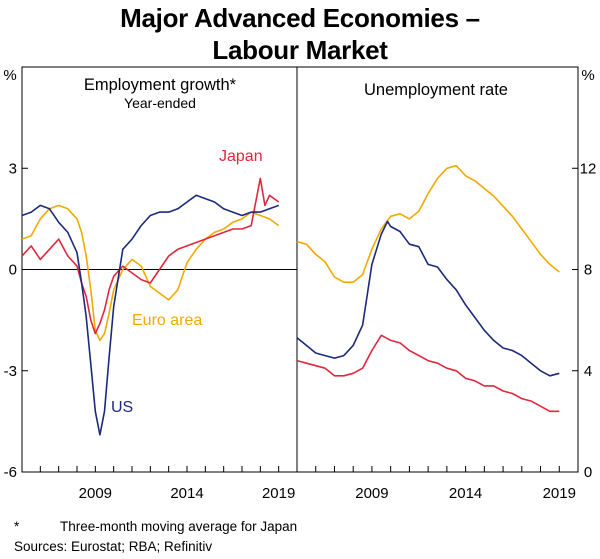  Describe the element at coordinates (588, 270) in the screenshot. I see `y-tick-label: 8` at that location.